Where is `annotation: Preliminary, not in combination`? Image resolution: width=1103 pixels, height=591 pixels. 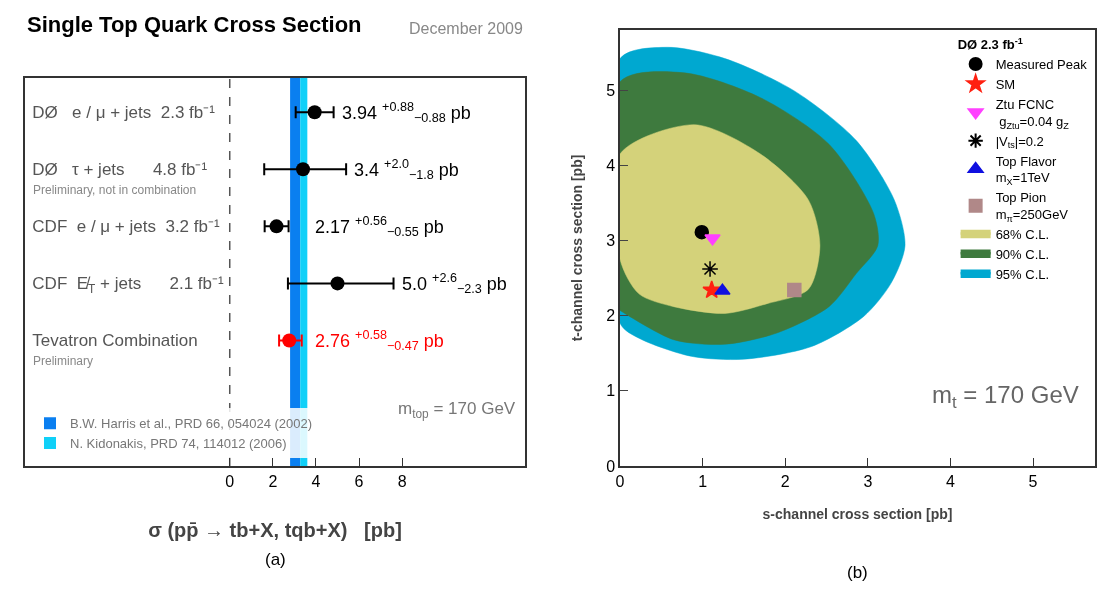
annotation: Preliminary, not in combination is located at coordinates (115, 190).